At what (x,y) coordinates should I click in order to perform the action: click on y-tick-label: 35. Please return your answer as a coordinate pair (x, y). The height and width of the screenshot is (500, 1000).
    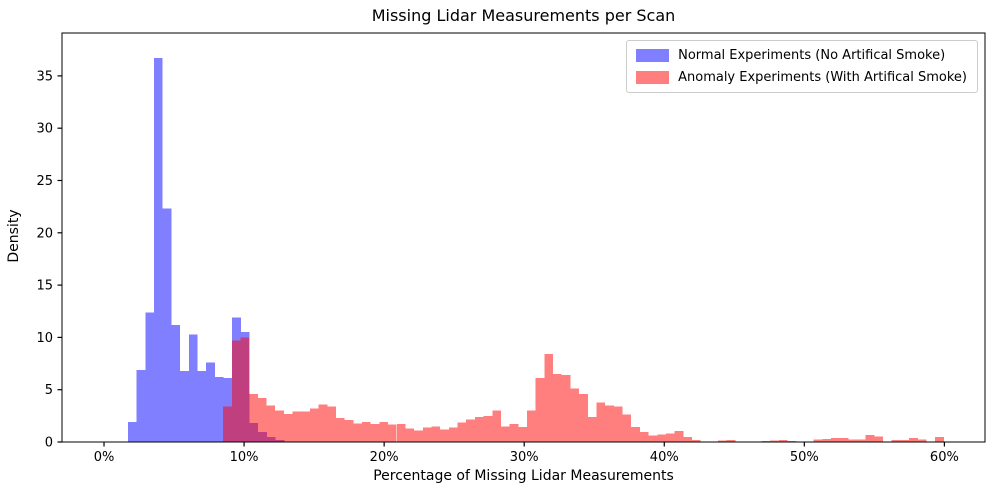
    Looking at the image, I should click on (44, 76).